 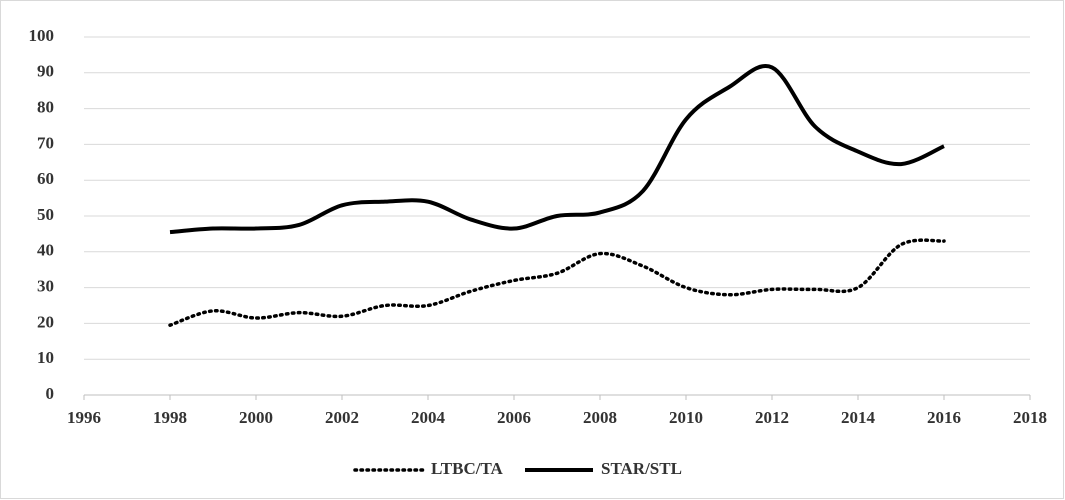 What do you see at coordinates (45, 71) in the screenshot?
I see `y-tick-label: 90` at bounding box center [45, 71].